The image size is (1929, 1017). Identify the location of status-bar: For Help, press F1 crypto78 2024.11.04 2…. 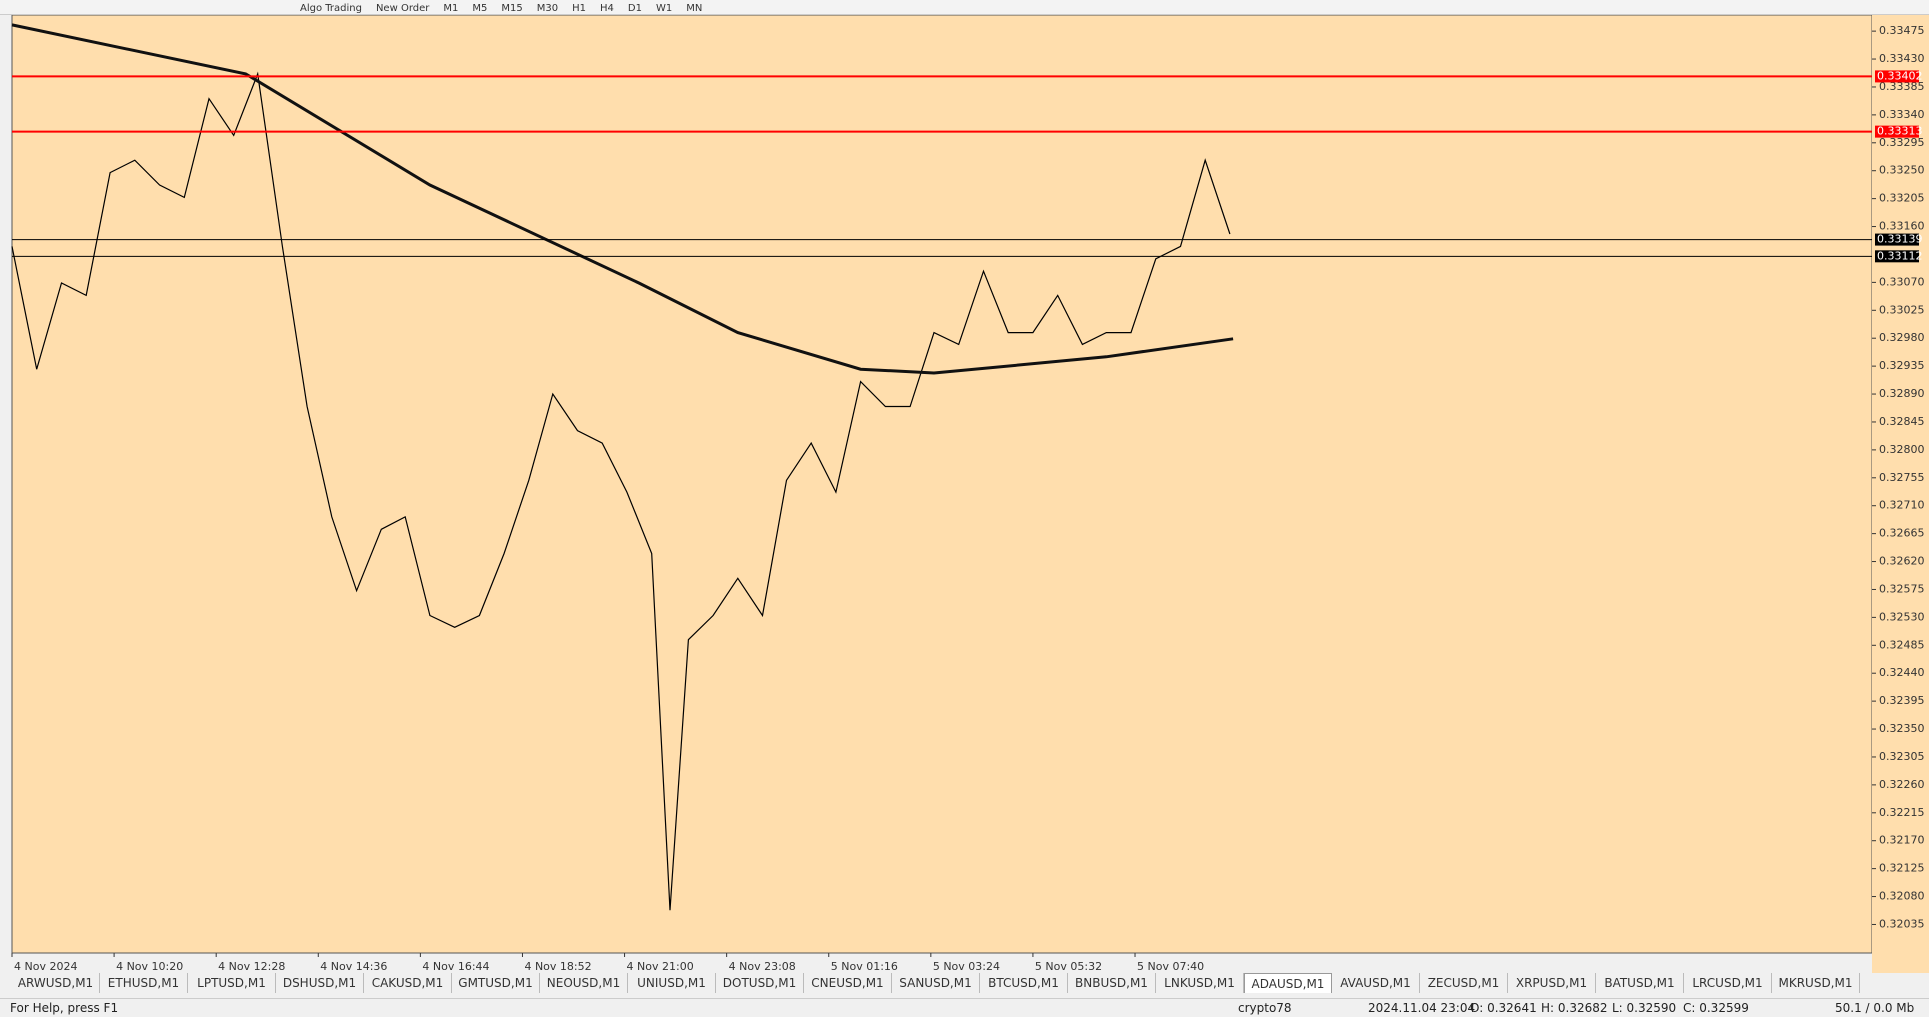
(964, 1007).